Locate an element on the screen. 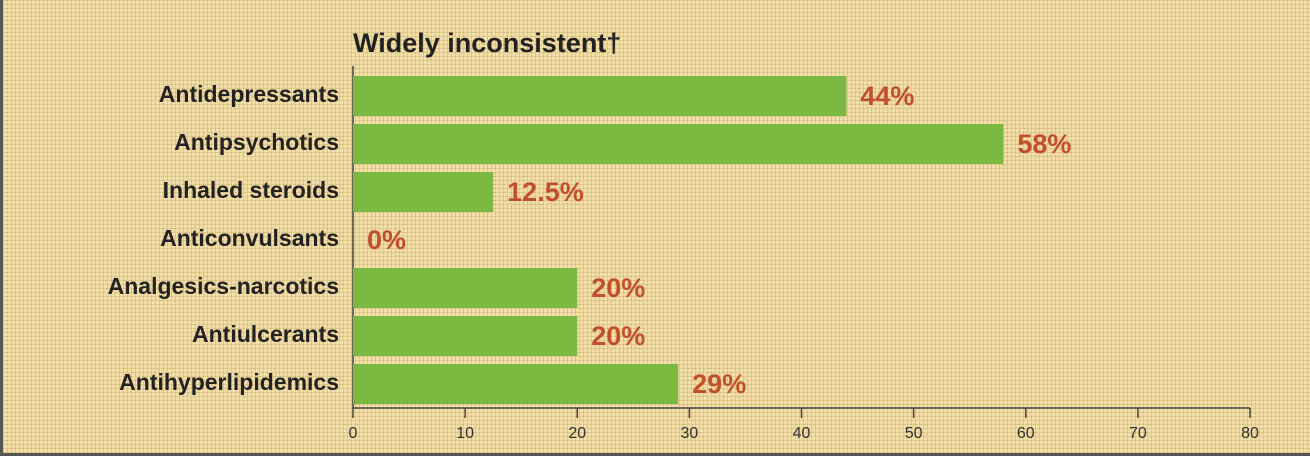 Image resolution: width=1310 pixels, height=456 pixels. y-tick-label: Antihyperlipidemics is located at coordinates (229, 382).